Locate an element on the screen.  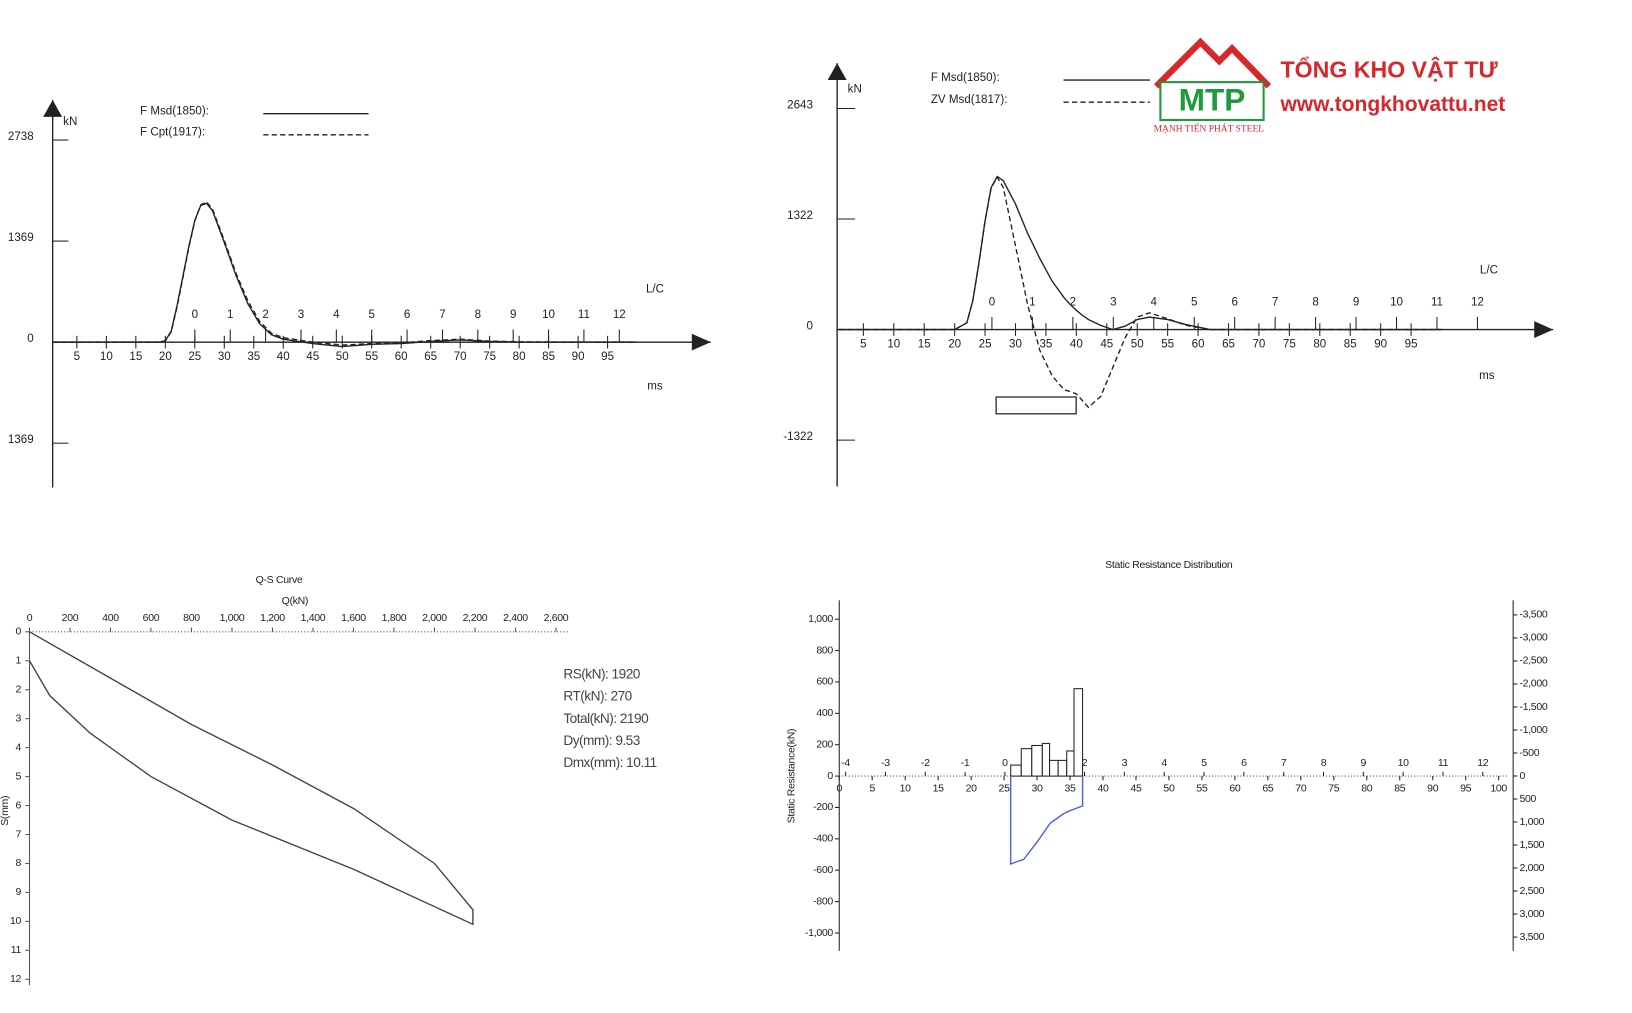
y-tick-label: 3 is located at coordinates (19, 718).